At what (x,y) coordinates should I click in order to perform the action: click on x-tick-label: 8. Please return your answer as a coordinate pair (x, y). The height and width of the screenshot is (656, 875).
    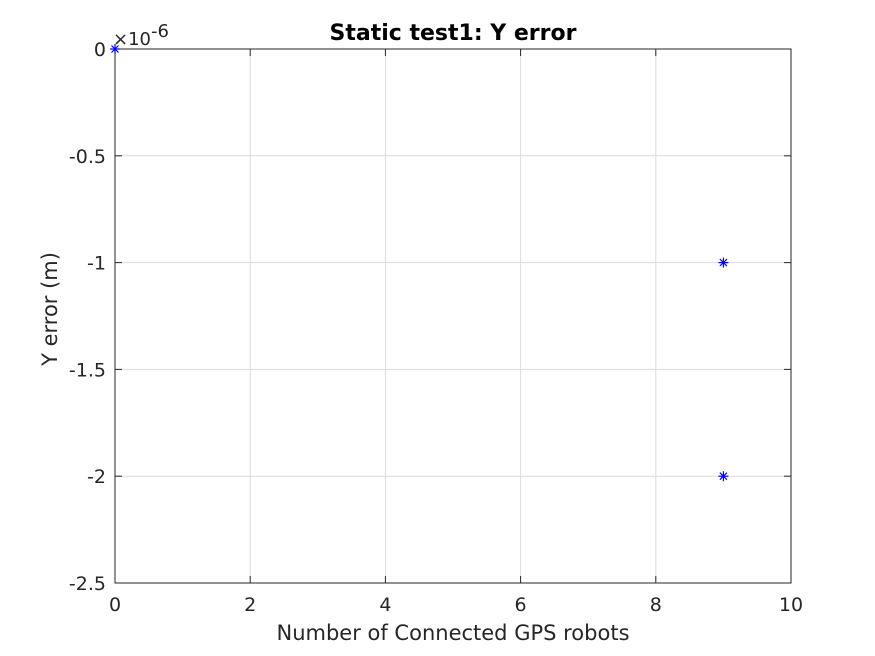
    Looking at the image, I should click on (656, 605).